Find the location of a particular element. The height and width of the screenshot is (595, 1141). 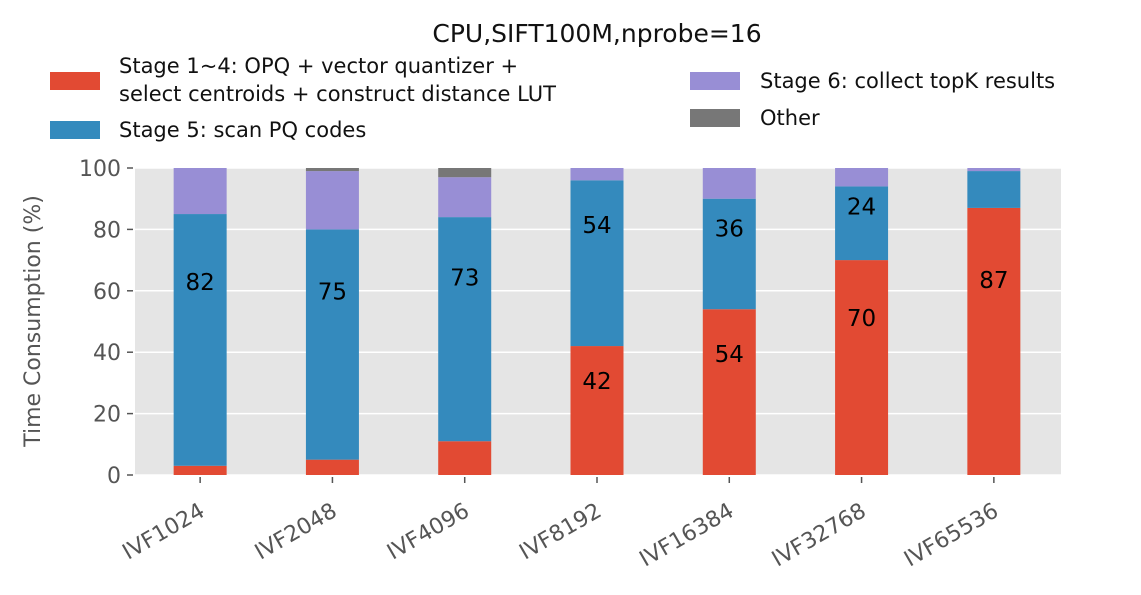

y-tick-label: 40 is located at coordinates (107, 353).